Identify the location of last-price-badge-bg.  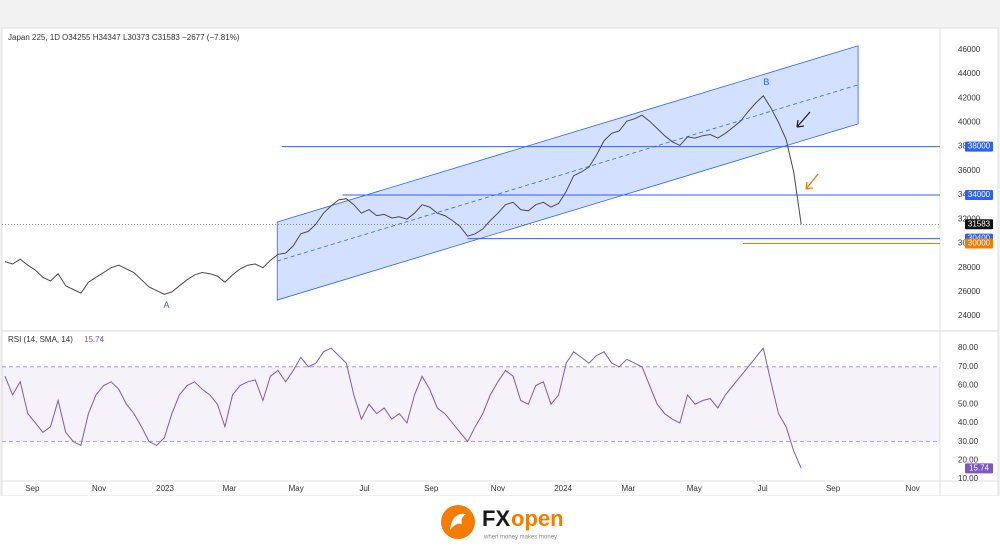
(979, 224).